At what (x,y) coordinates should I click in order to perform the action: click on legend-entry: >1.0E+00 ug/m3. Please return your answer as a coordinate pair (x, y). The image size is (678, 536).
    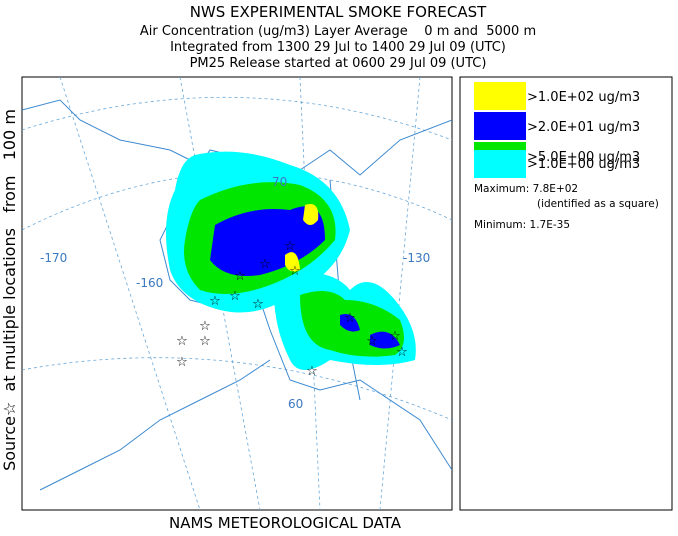
    Looking at the image, I should click on (583, 164).